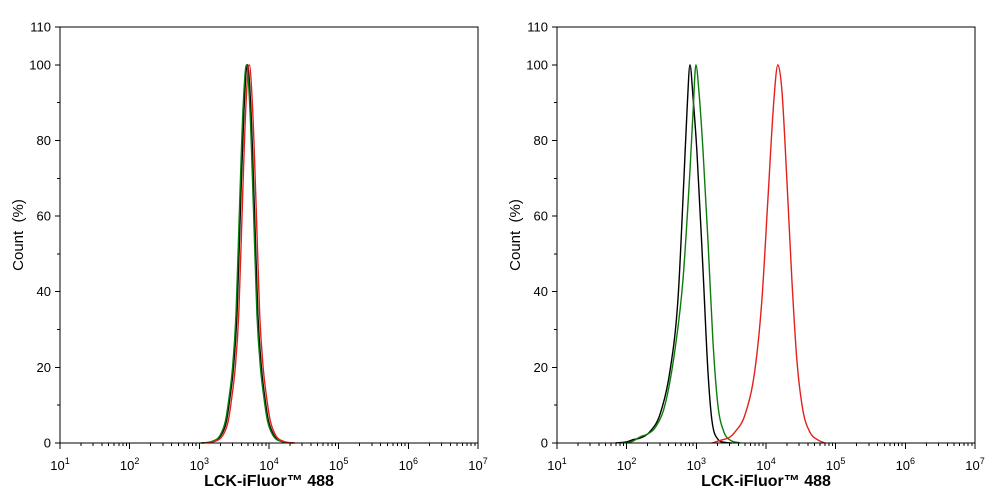 The height and width of the screenshot is (501, 994). What do you see at coordinates (912, 461) in the screenshot?
I see `right-x-tick-label-exponent: 6` at bounding box center [912, 461].